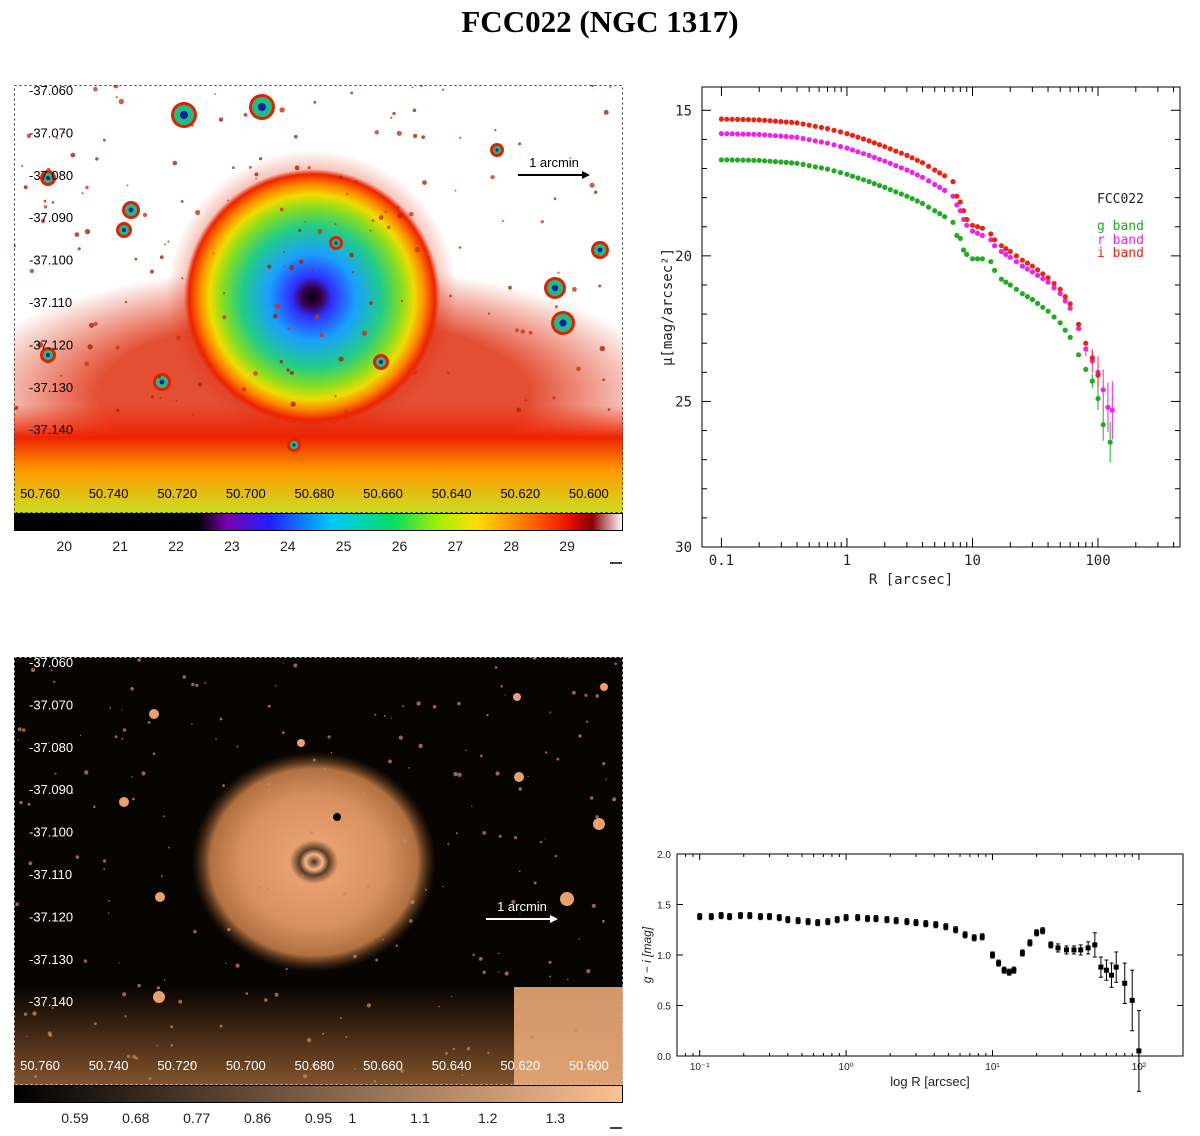  Describe the element at coordinates (929, 1081) in the screenshot. I see `x-axis-label: log R [arcsec]` at that location.